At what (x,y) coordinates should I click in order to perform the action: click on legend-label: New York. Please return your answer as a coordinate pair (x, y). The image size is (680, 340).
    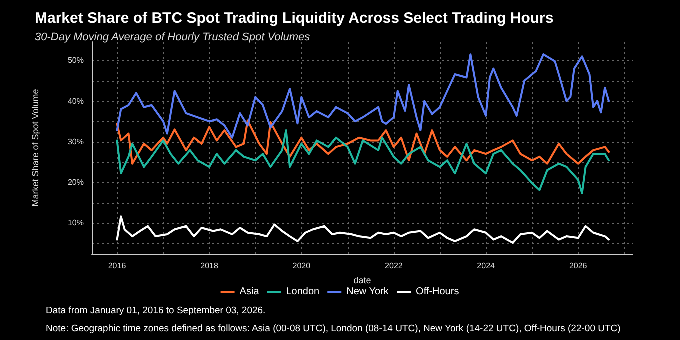
    Looking at the image, I should click on (368, 292).